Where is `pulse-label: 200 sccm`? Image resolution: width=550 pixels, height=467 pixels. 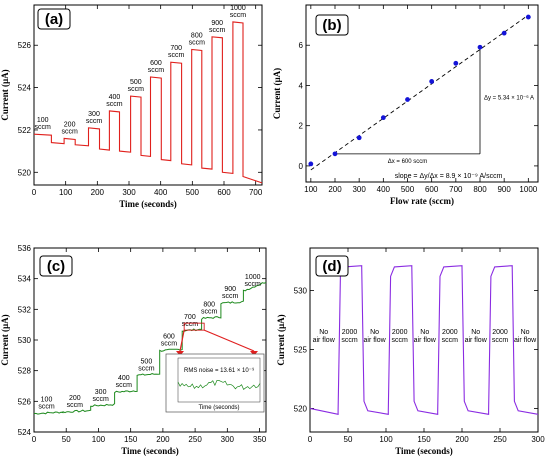
pulse-label: 200 sccm is located at coordinates (69, 128).